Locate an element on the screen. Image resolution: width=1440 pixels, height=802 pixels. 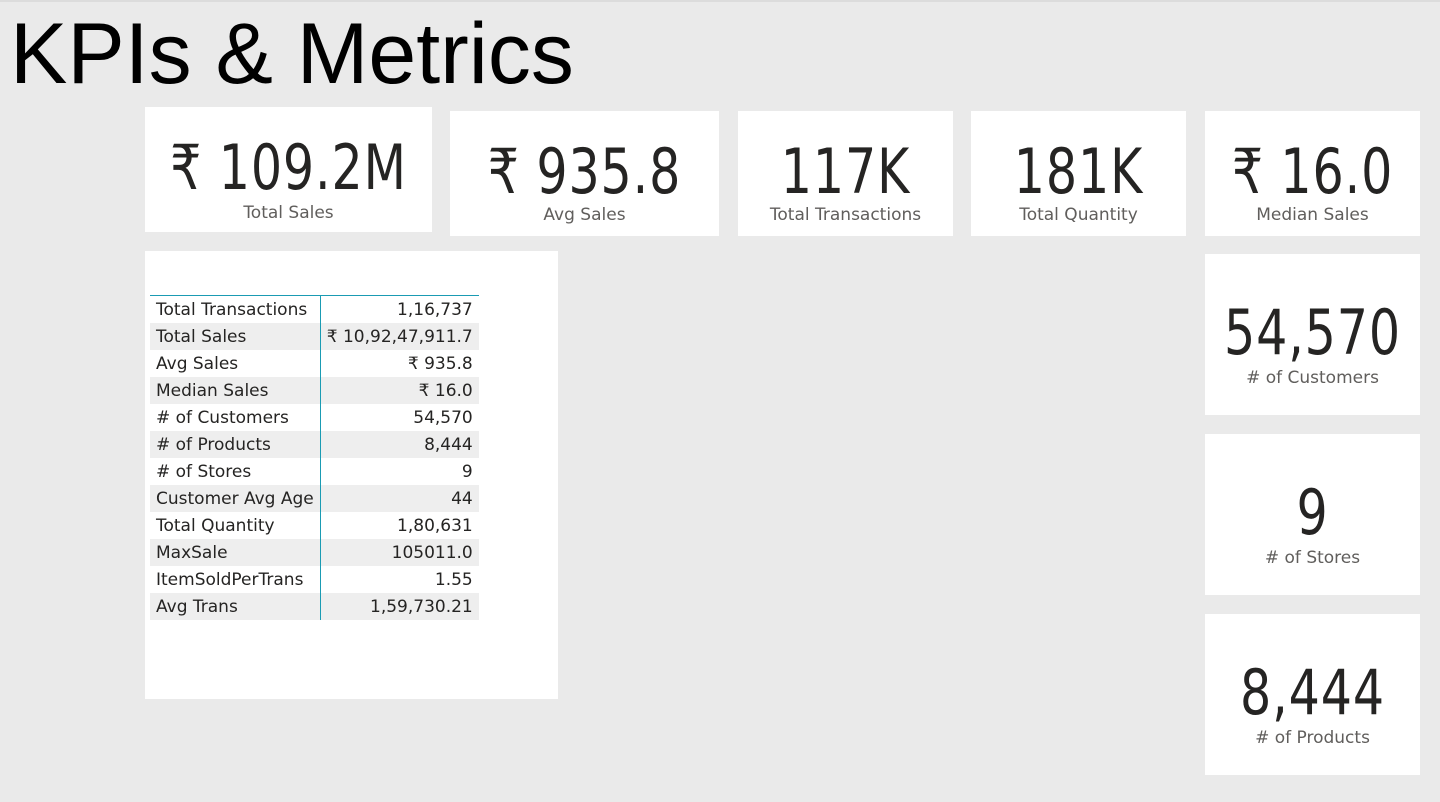
card-total-sales: ₹ 109.2M Total Sales is located at coordinates (288, 169).